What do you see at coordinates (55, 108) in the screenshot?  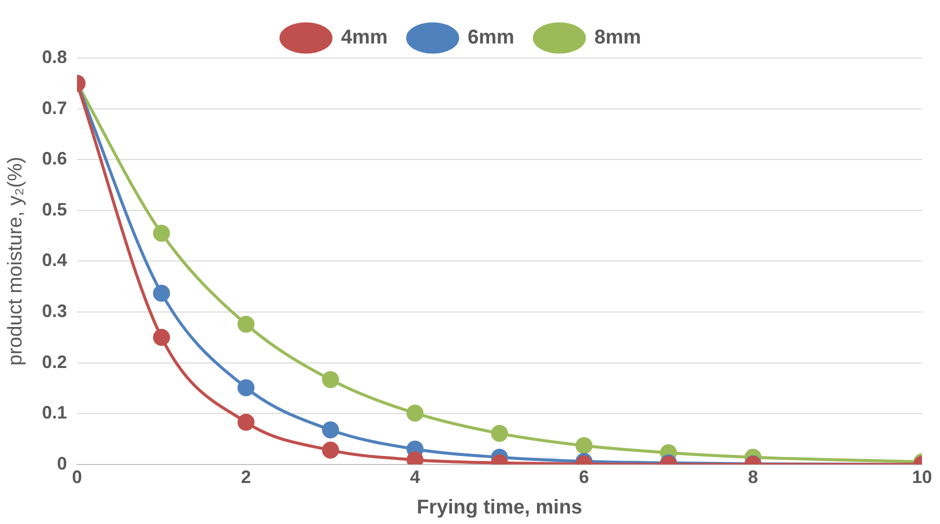 I see `y-tick-label: 0.7` at bounding box center [55, 108].